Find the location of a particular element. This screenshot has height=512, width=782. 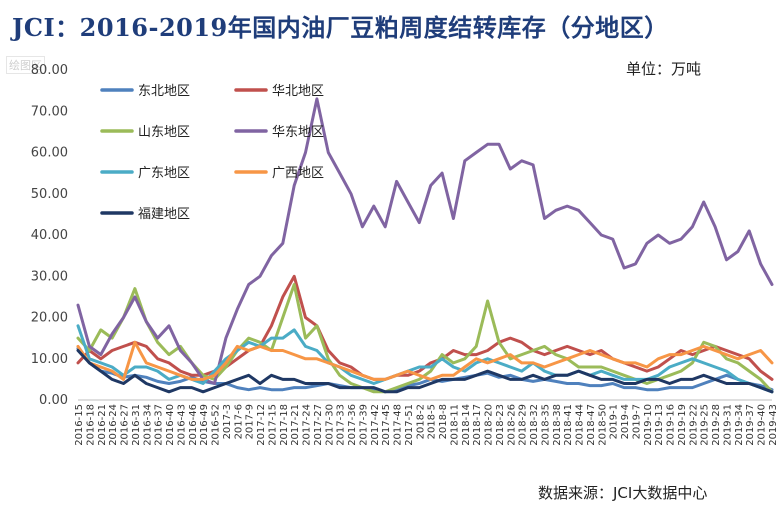

x-tick-label: 2016-31 is located at coordinates (136, 425).